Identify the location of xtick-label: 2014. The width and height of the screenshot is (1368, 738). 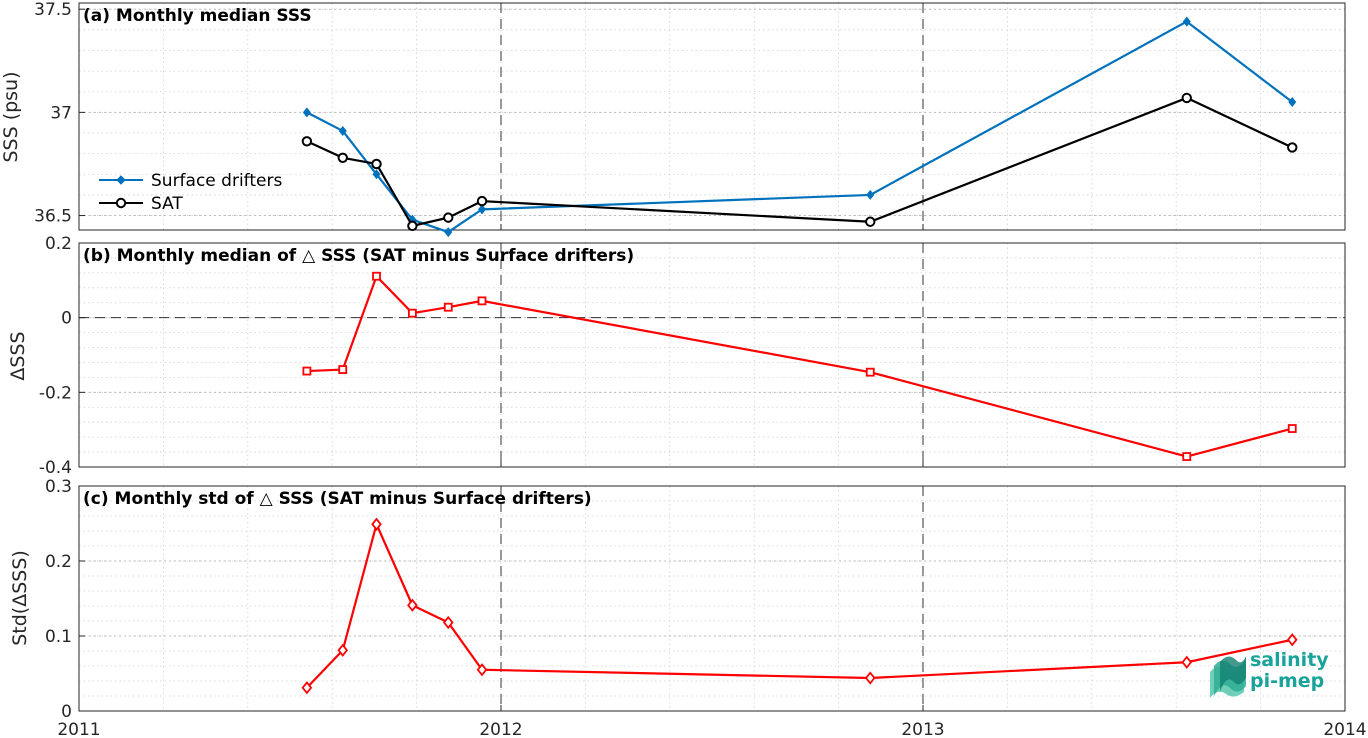
(1344, 729).